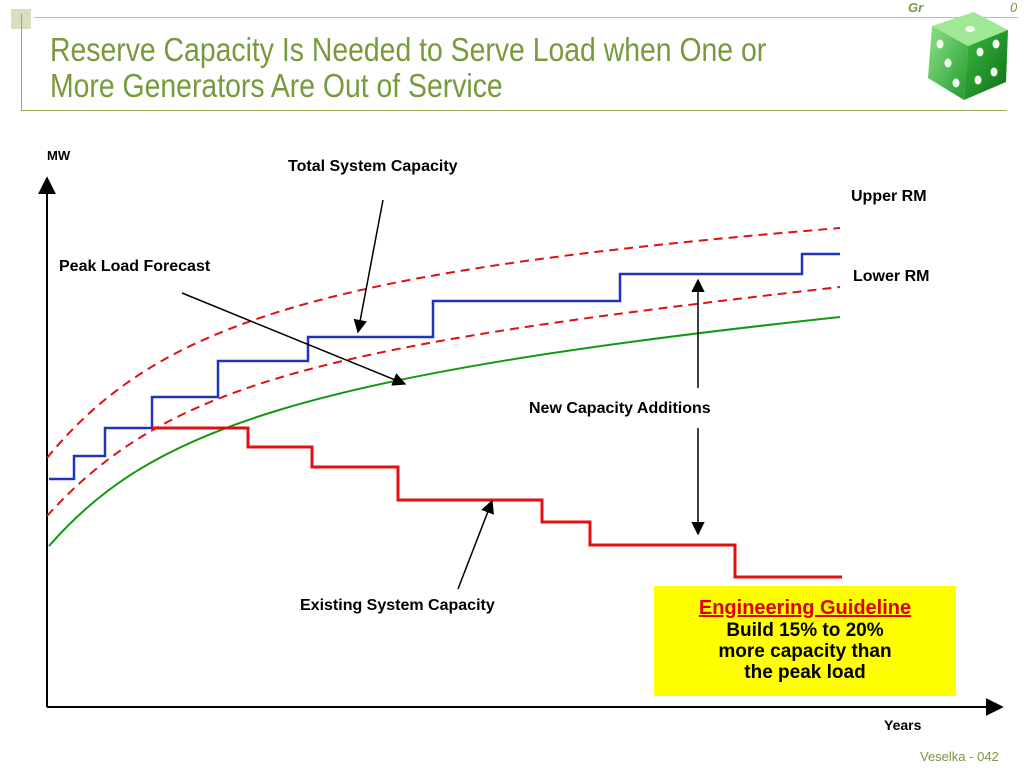  I want to click on y-axis-label: MW, so click(59, 155).